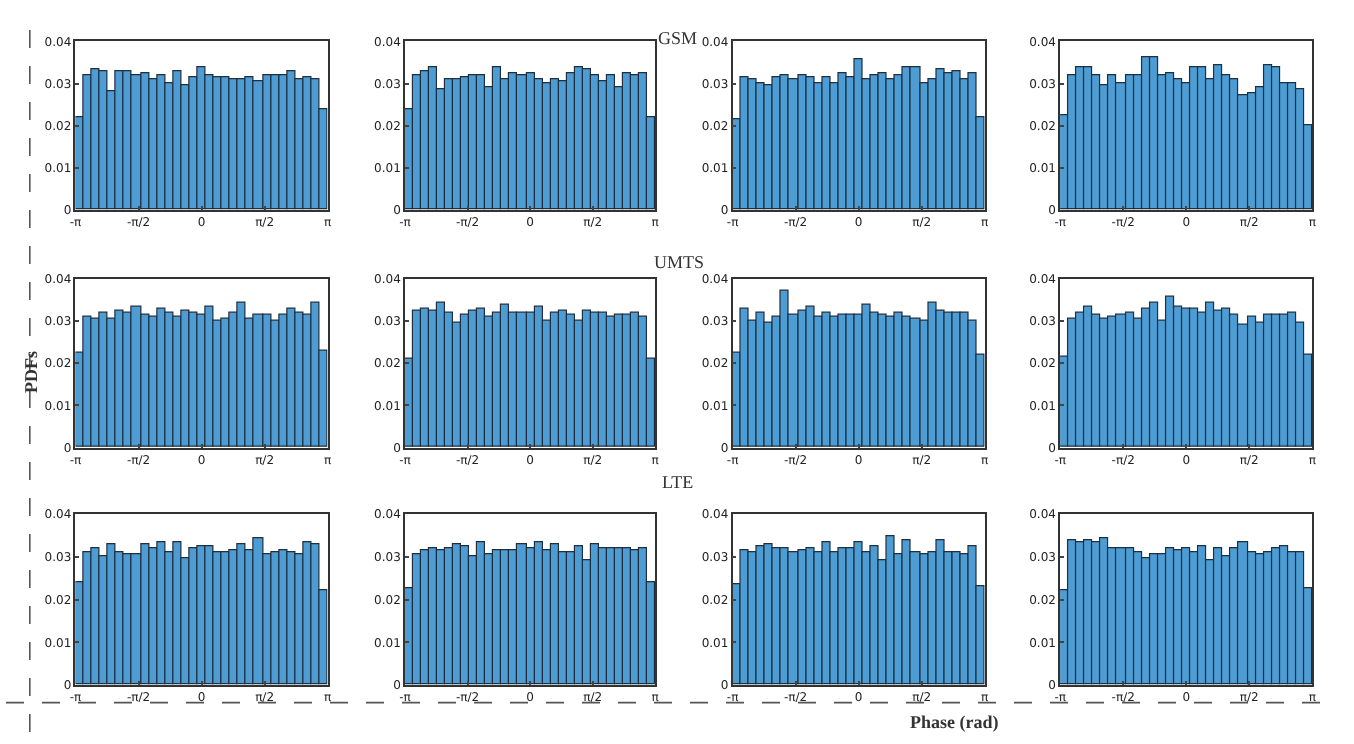 Image resolution: width=1354 pixels, height=744 pixels. What do you see at coordinates (679, 262) in the screenshot?
I see `text: UMTS` at bounding box center [679, 262].